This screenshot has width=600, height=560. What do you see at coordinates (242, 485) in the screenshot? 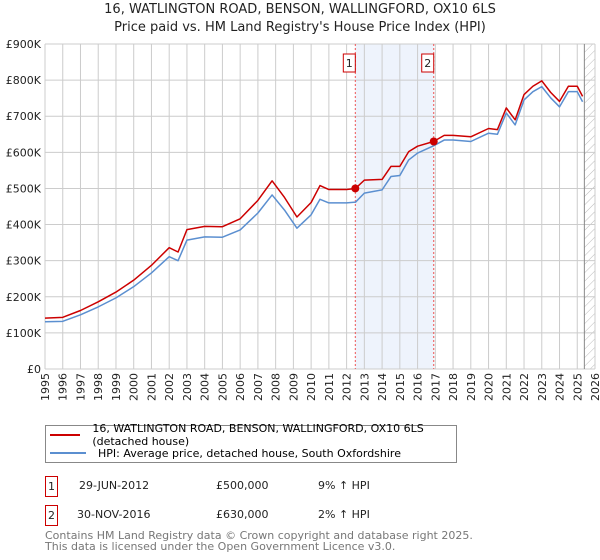
I see `sale-price: £500,000` at bounding box center [242, 485].